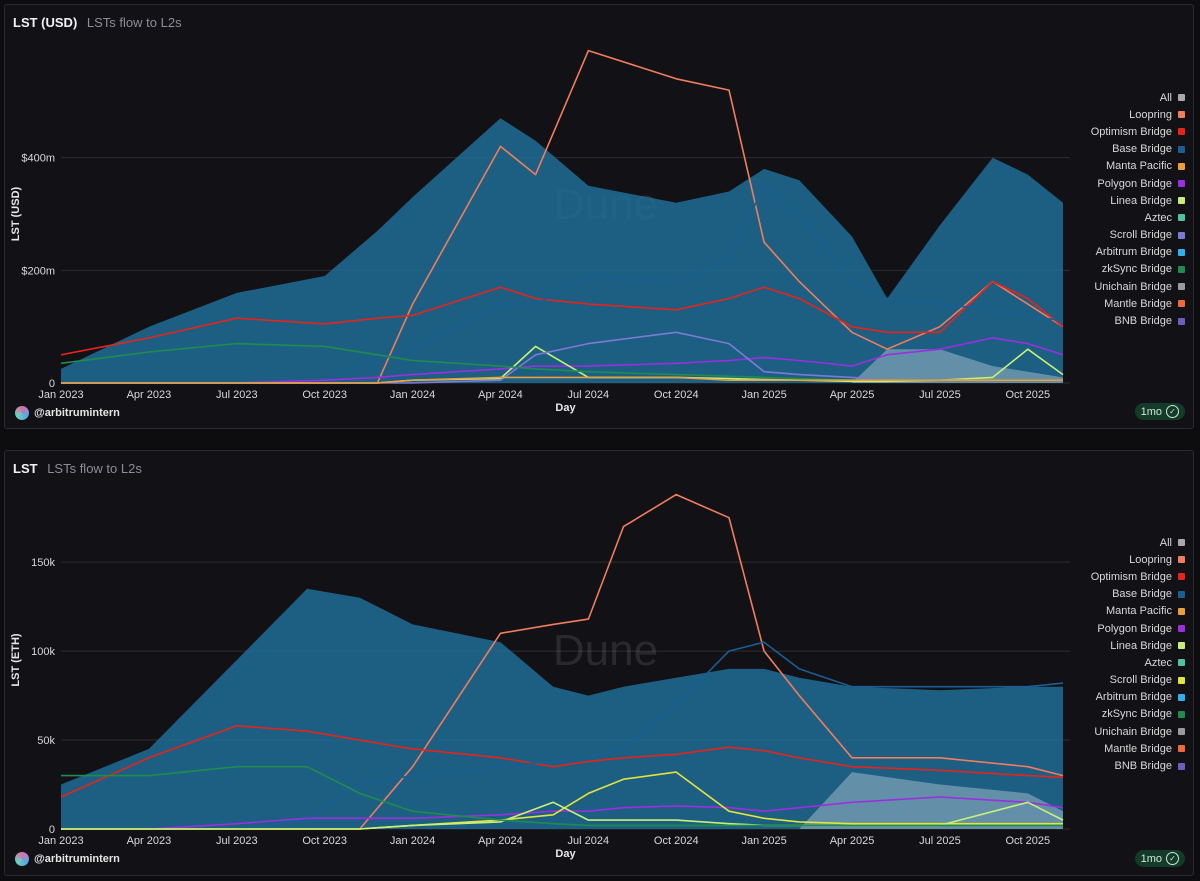 This screenshot has width=1200, height=881. What do you see at coordinates (77, 468) in the screenshot?
I see `chart-title: LST LSTs flow to L2s` at bounding box center [77, 468].